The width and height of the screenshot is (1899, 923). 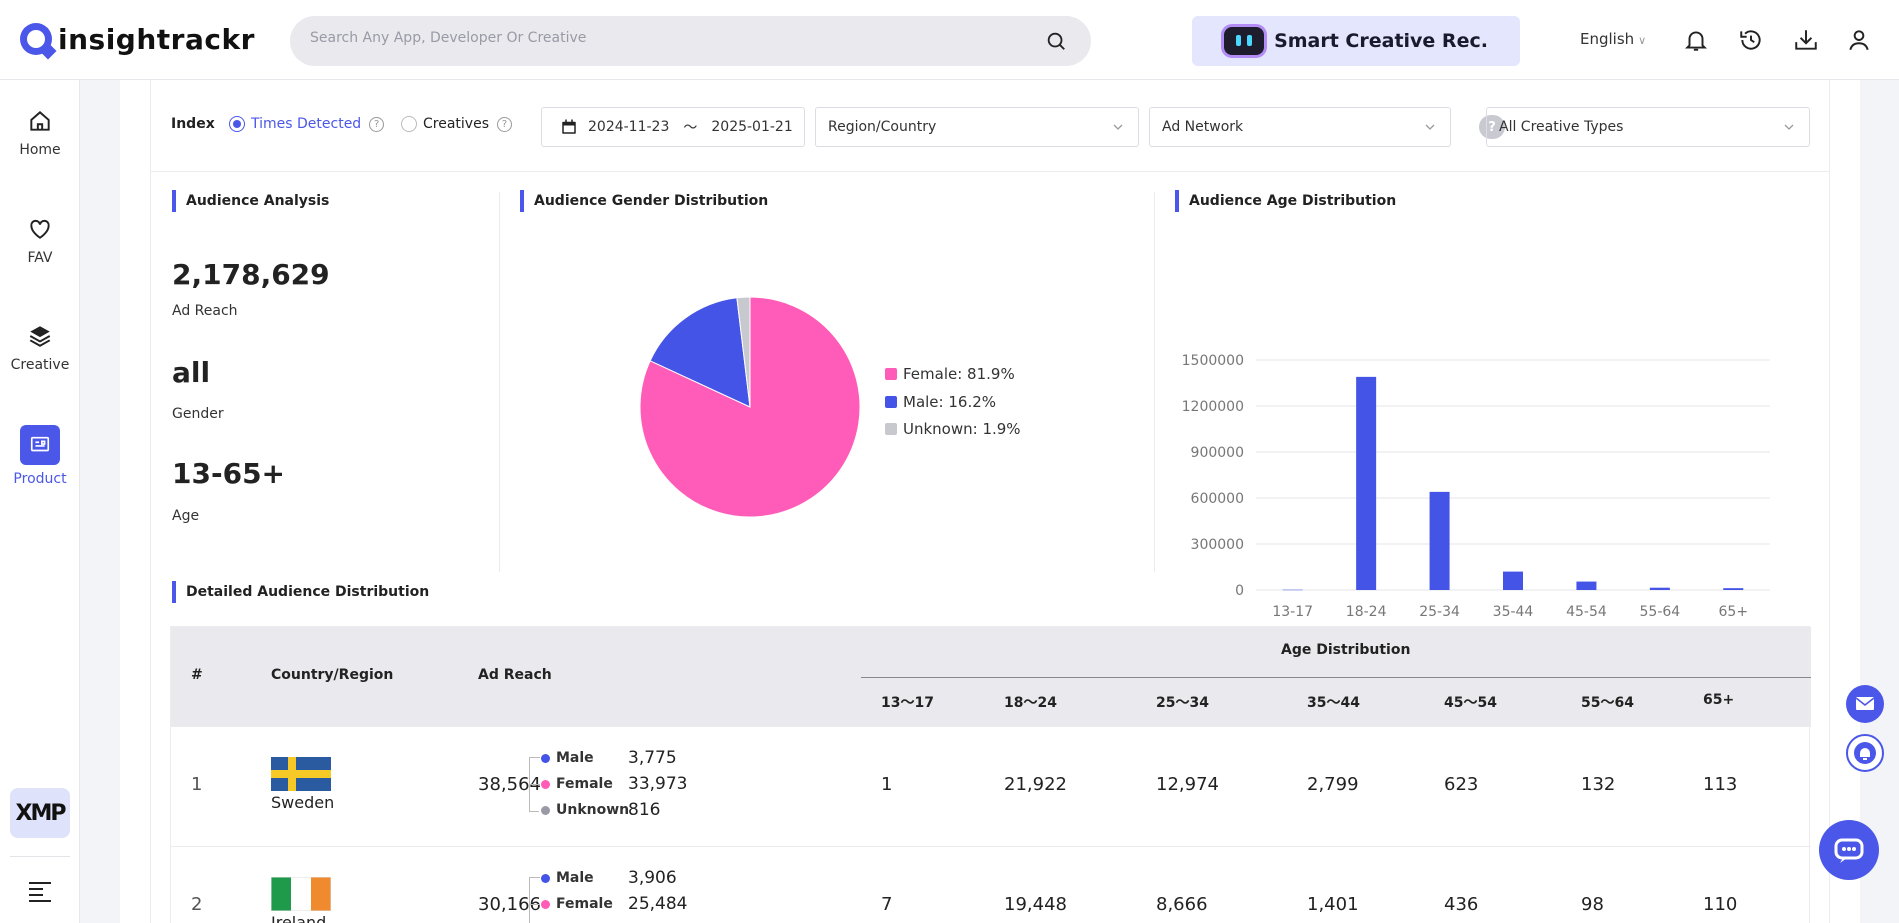 I want to click on sidebar-item-label: FAV, so click(x=40, y=258).